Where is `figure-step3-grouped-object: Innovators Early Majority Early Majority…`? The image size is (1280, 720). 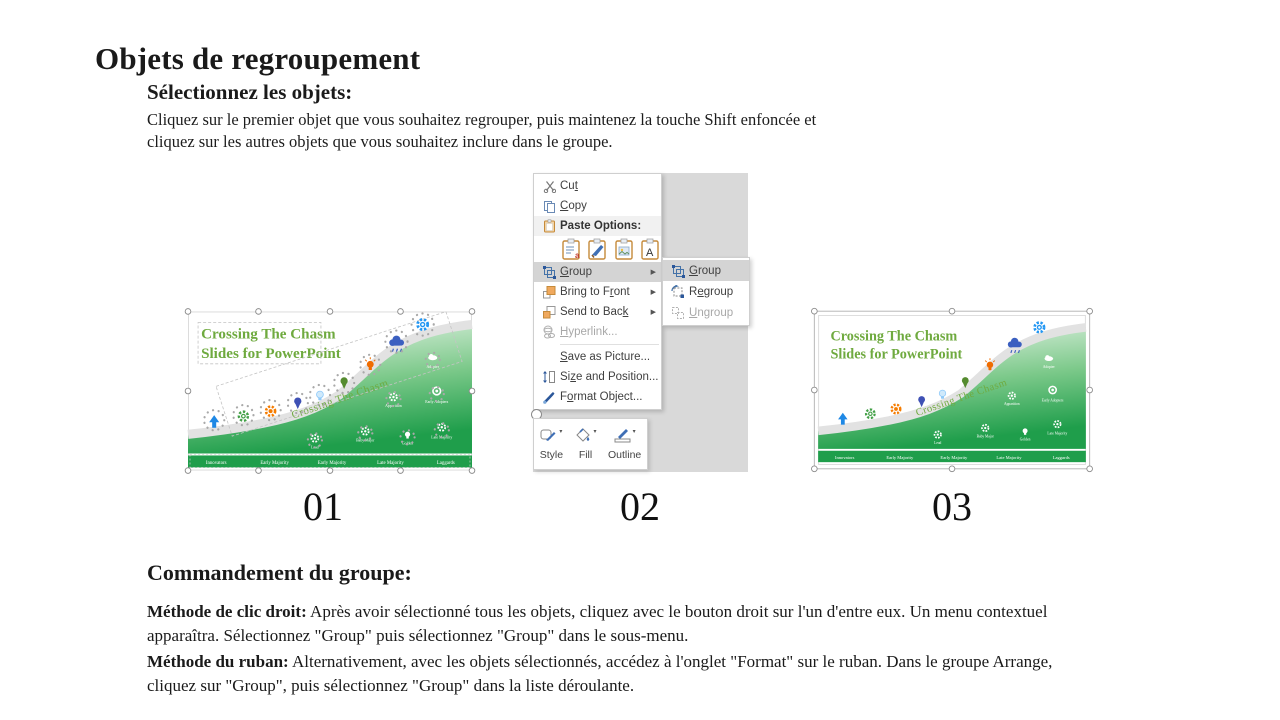
figure-step3-grouped-object: Innovators Early Majority Early Majority… is located at coordinates (952, 390).